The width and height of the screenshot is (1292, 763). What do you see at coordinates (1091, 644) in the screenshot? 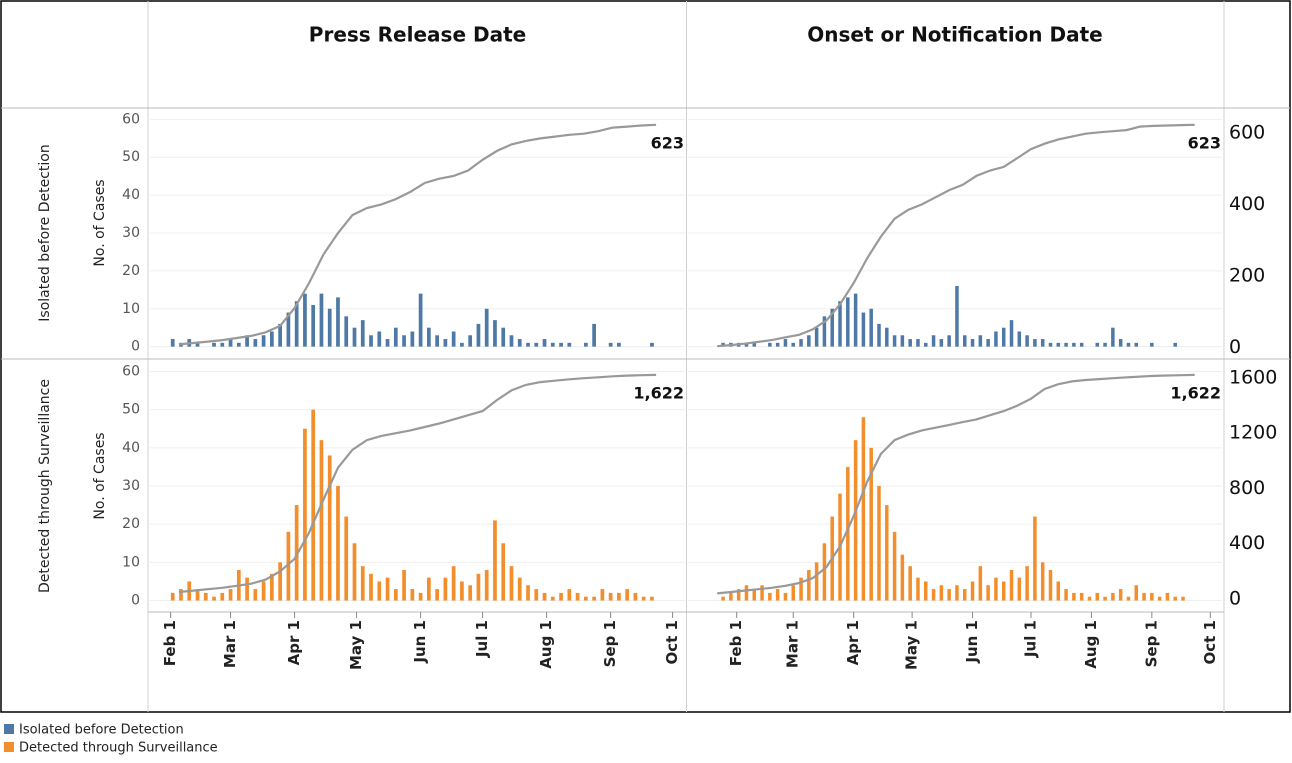
I see `x-tick-label: Aug 1` at bounding box center [1091, 644].